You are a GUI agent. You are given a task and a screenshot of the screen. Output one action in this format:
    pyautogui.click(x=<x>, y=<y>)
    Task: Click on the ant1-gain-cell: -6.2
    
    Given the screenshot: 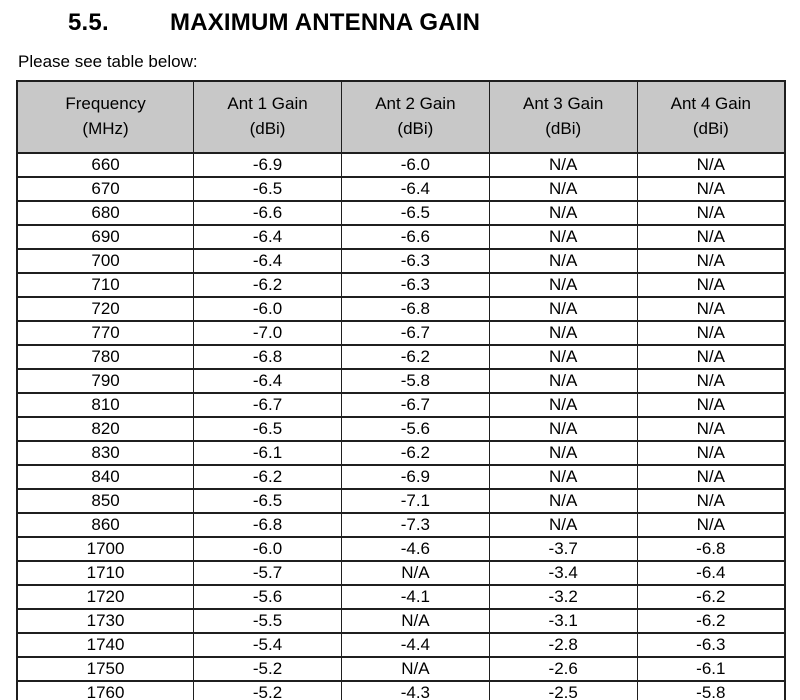 What is the action you would take?
    pyautogui.click(x=267, y=477)
    